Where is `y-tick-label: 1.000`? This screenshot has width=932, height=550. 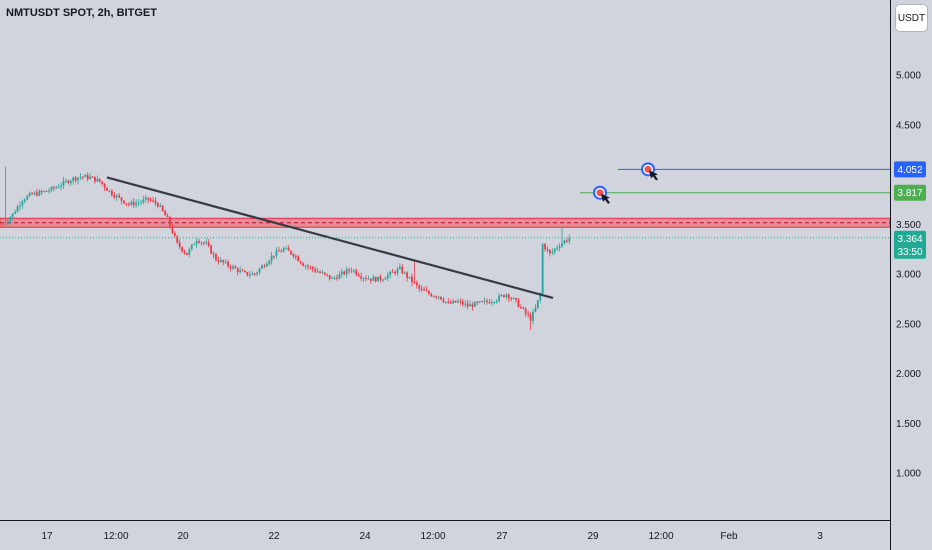 y-tick-label: 1.000 is located at coordinates (908, 474).